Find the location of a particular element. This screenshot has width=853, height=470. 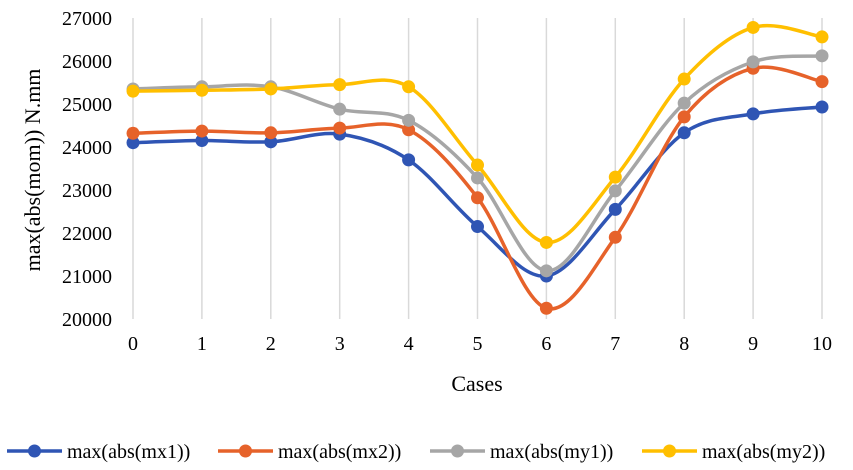

x-axis-title: Cases is located at coordinates (476, 383).